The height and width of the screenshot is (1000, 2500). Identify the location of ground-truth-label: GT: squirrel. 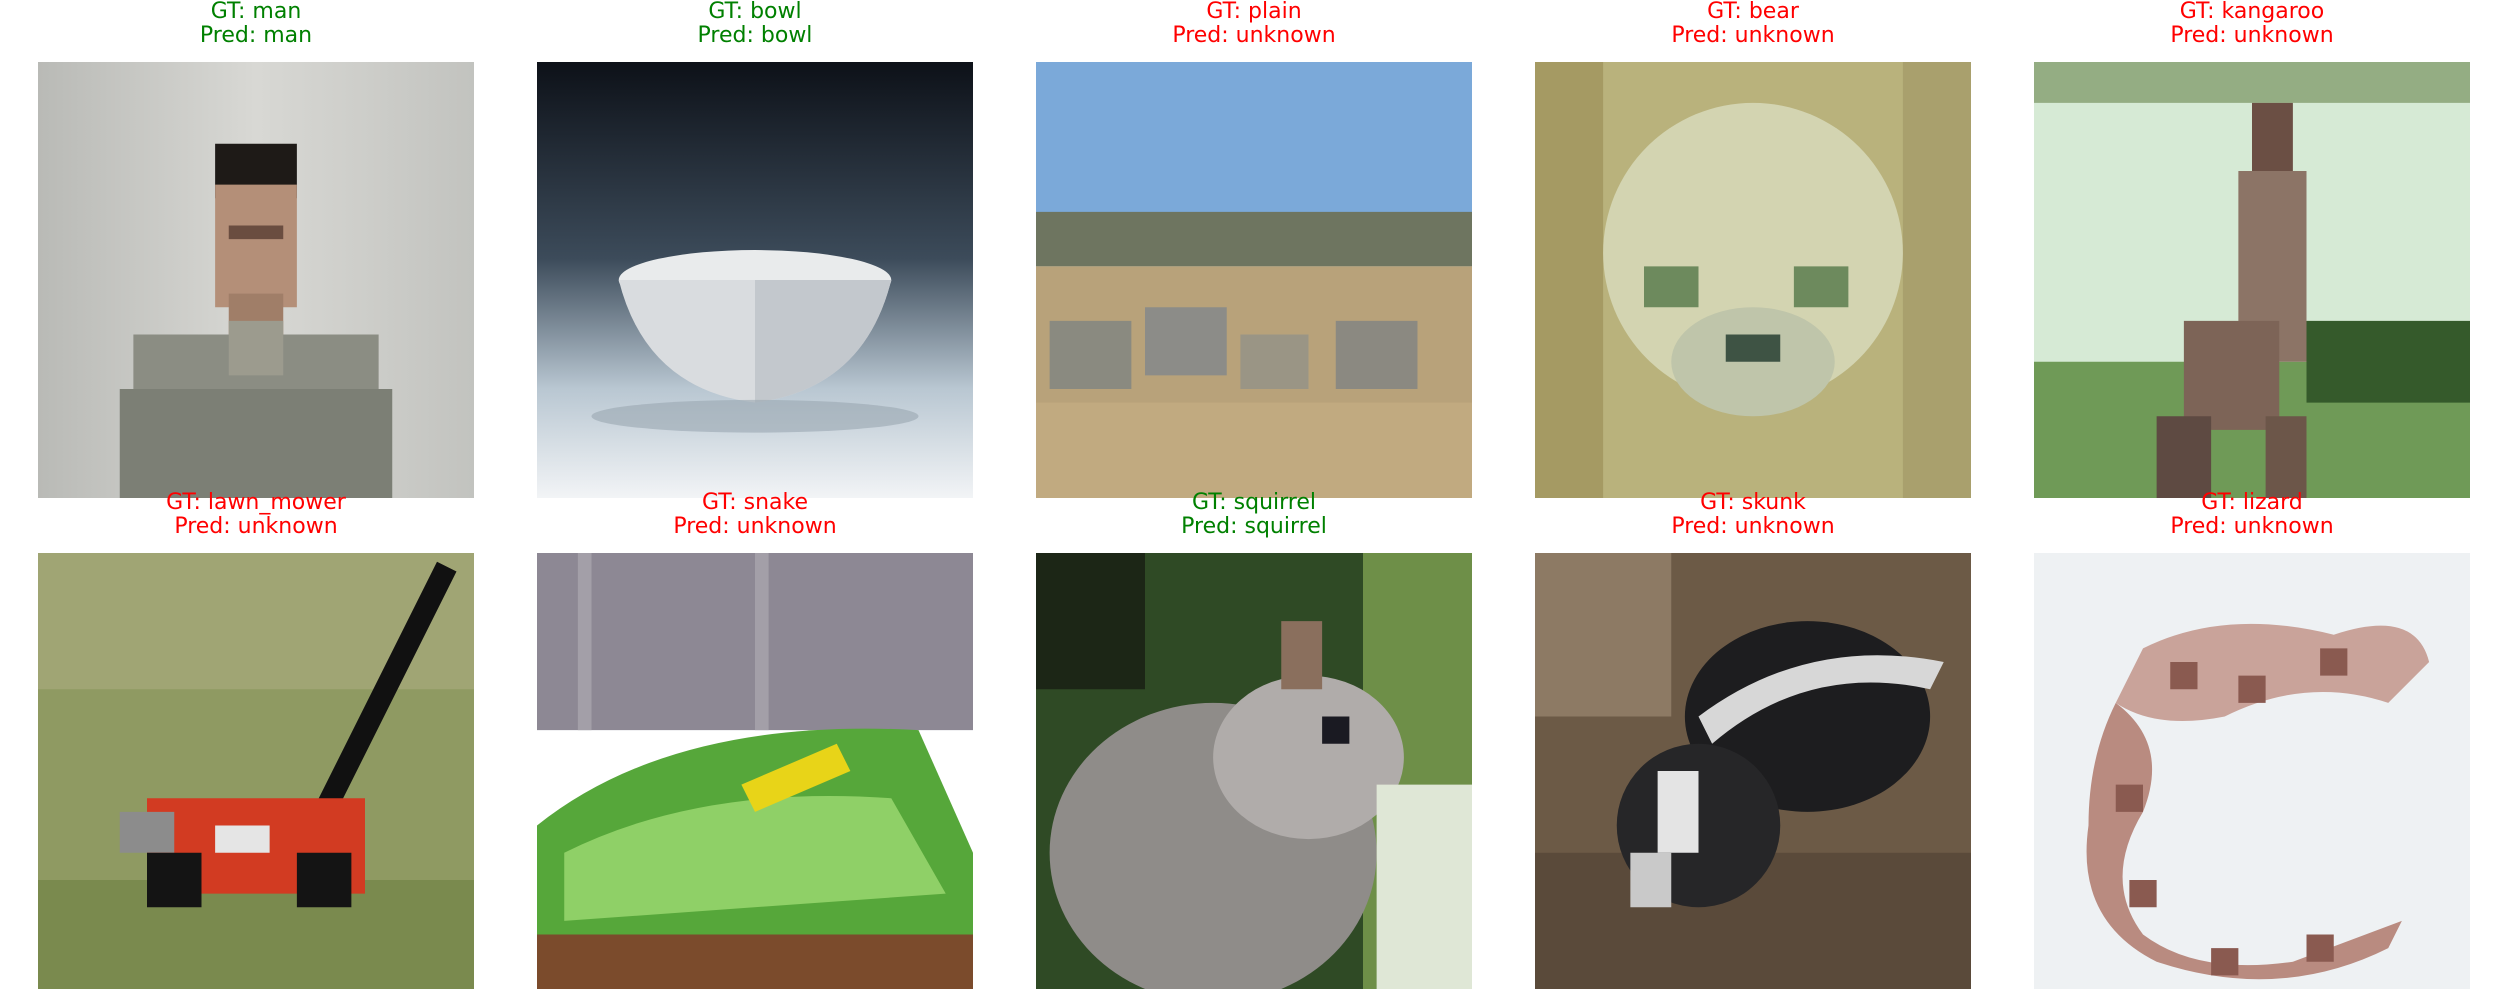
(1254, 502).